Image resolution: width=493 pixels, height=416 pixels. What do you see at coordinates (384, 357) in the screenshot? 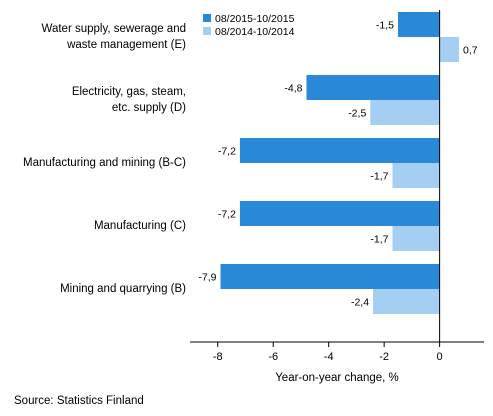
I see `x-tick-label: -2` at bounding box center [384, 357].